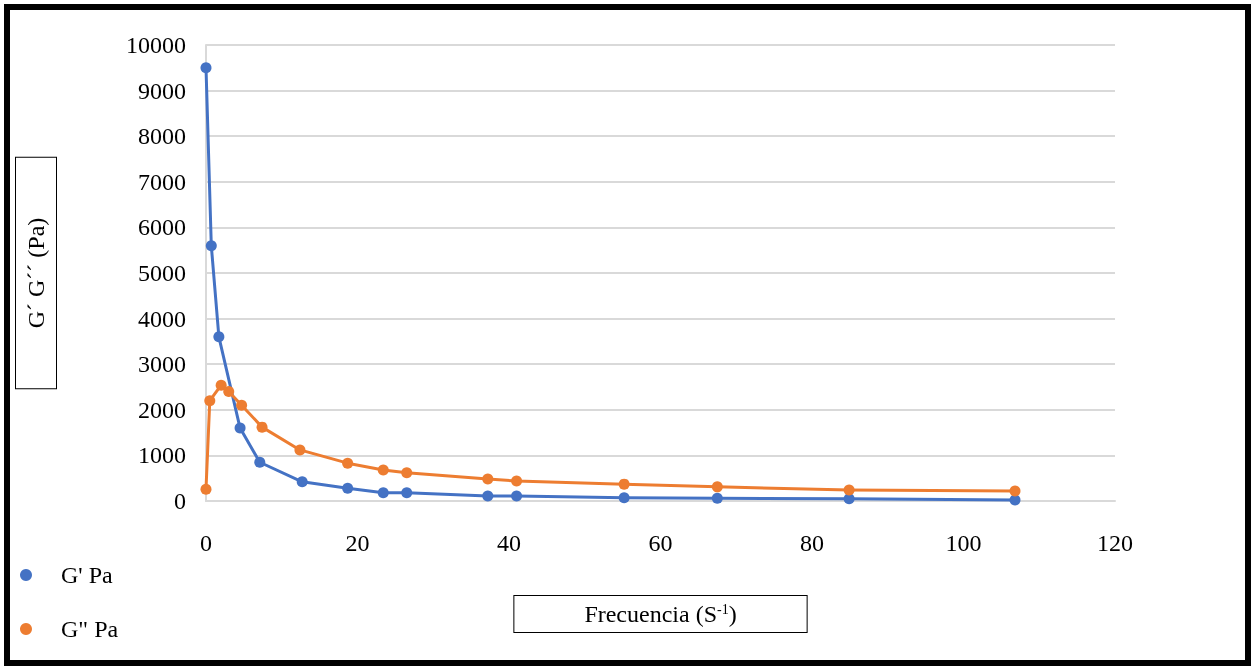 This screenshot has height=666, width=1251. What do you see at coordinates (162, 318) in the screenshot?
I see `y-tick-label: 4000` at bounding box center [162, 318].